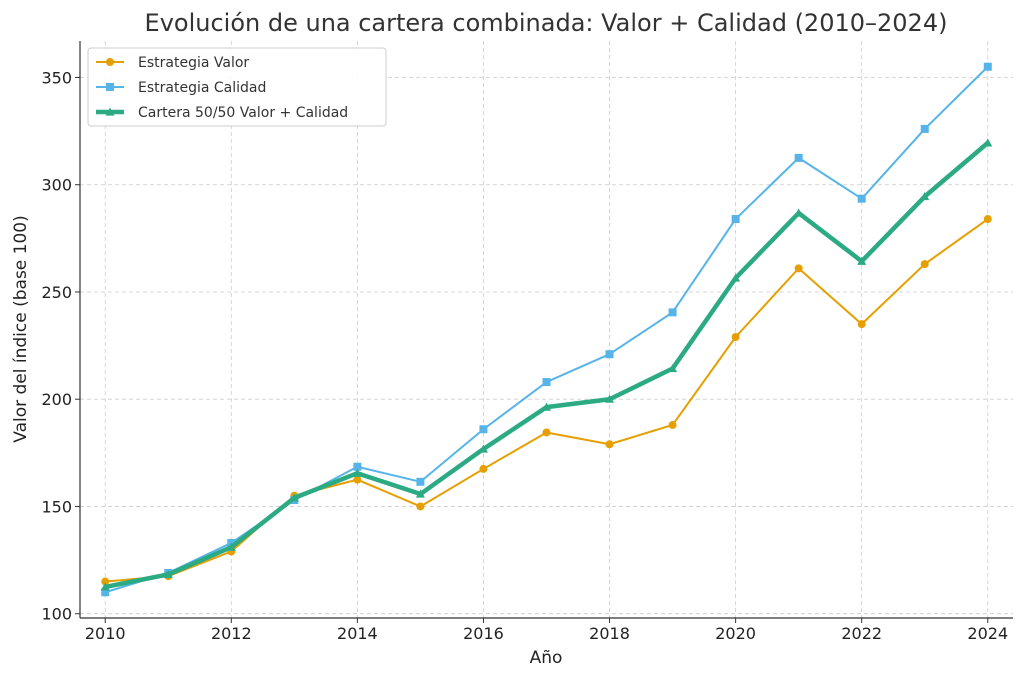  I want to click on x-tick-label: 2020, so click(735, 633).